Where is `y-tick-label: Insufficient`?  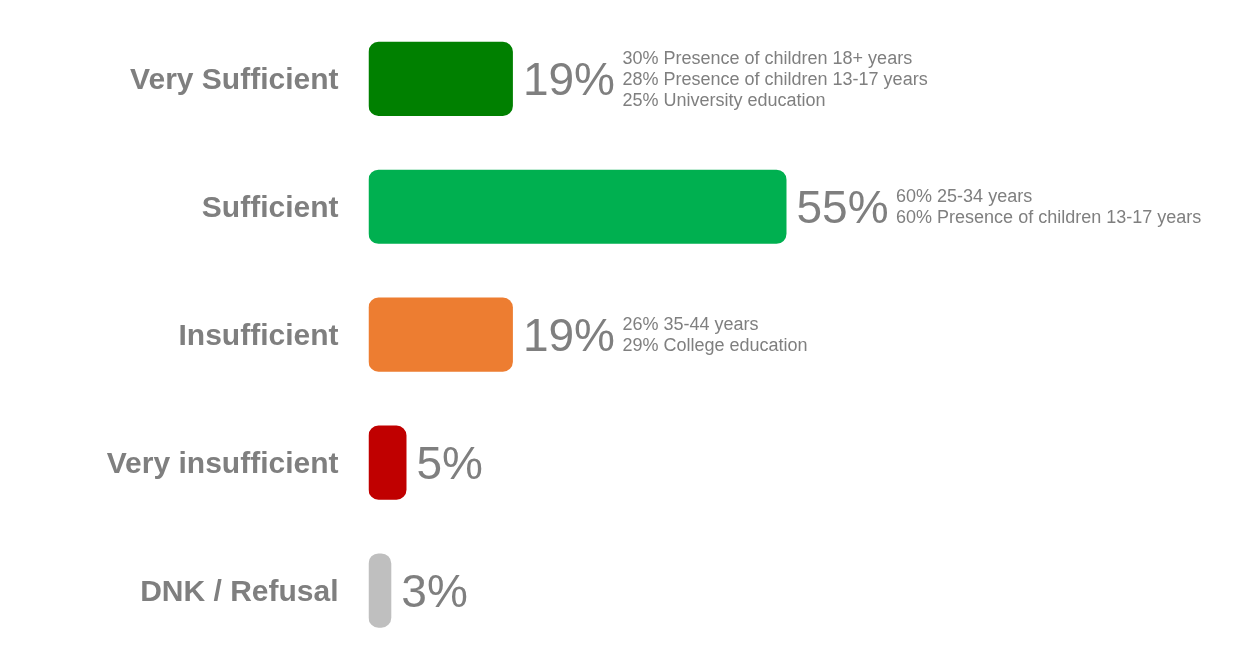 y-tick-label: Insufficient is located at coordinates (258, 335).